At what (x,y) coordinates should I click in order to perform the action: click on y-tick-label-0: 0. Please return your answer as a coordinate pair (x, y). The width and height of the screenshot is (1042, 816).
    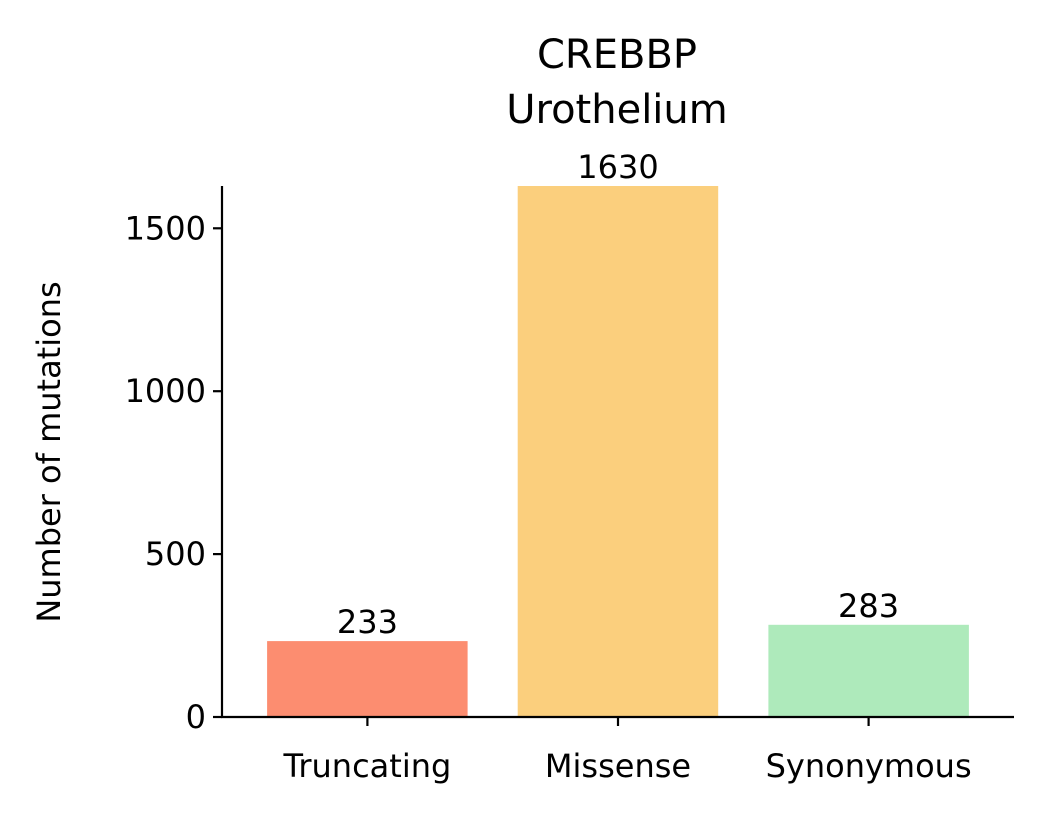
    Looking at the image, I should click on (196, 717).